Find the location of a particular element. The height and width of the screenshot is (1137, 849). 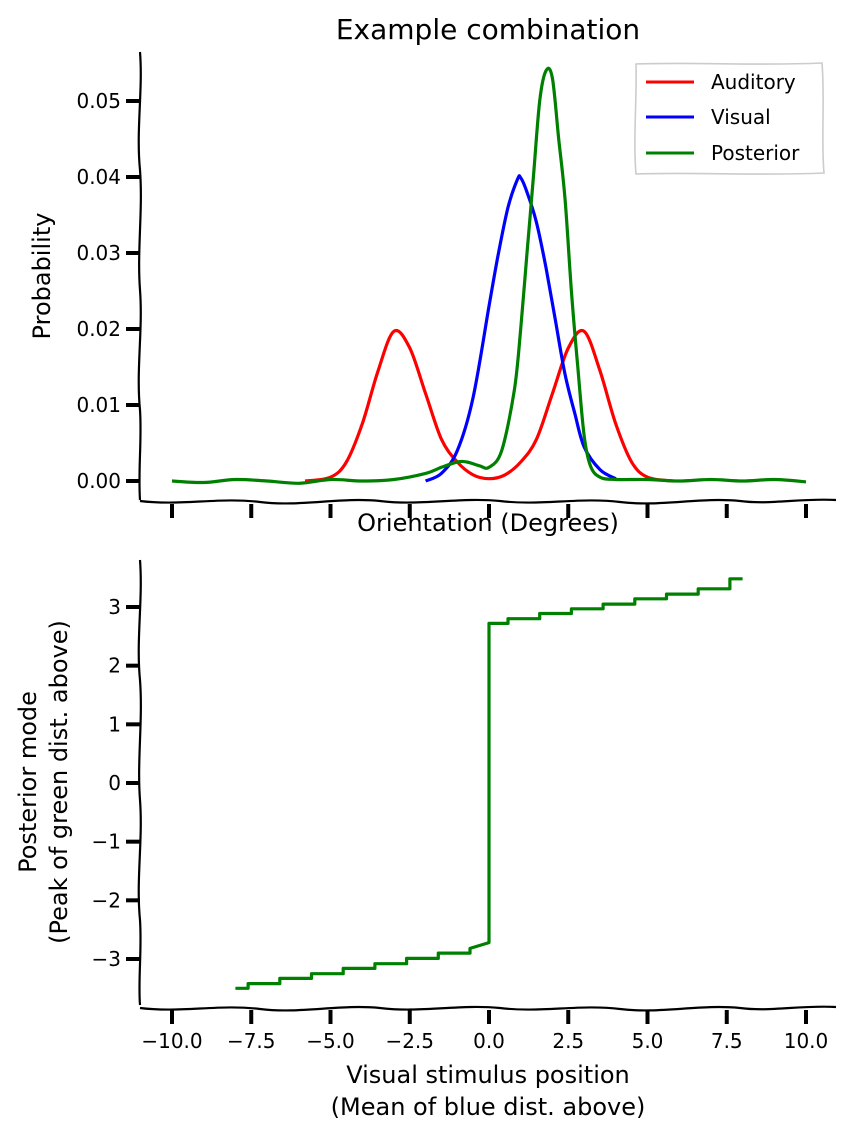

legend-frame is located at coordinates (729, 118).